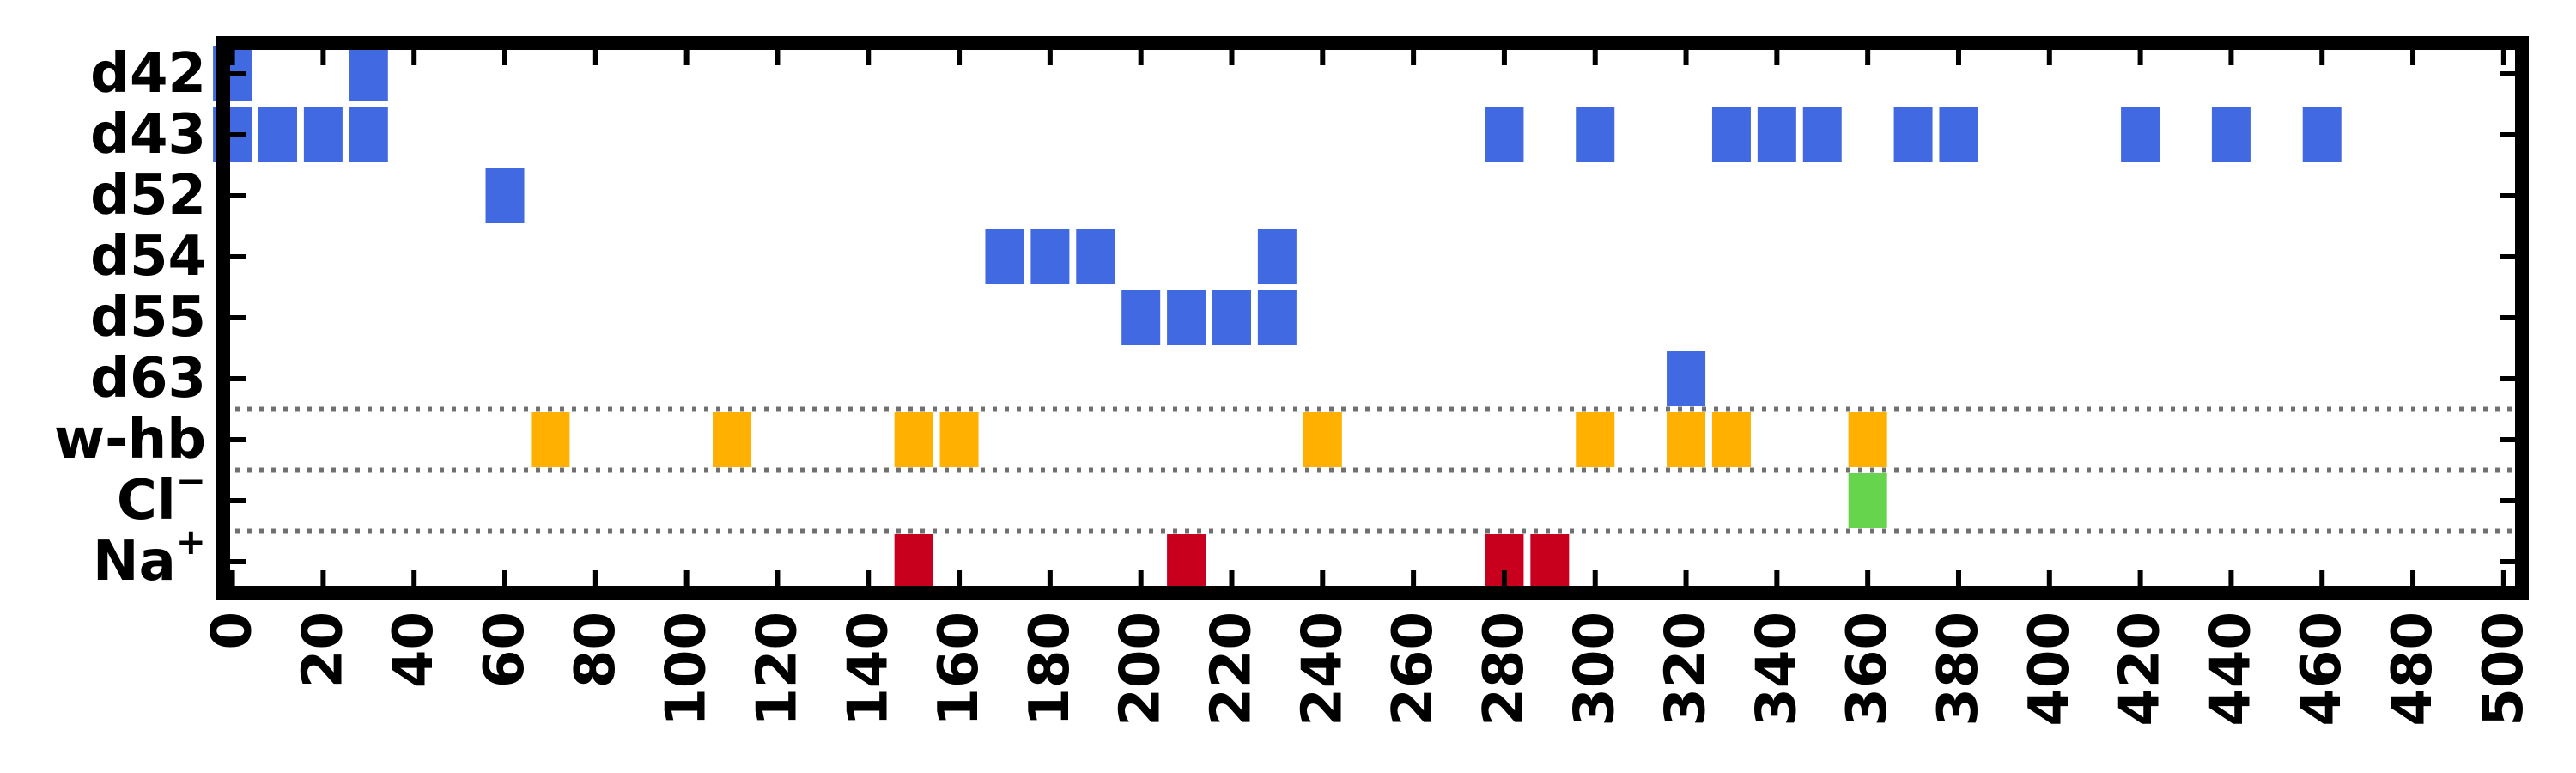 The image size is (2576, 773). Describe the element at coordinates (148, 257) in the screenshot. I see `y-tick-label: d54` at that location.